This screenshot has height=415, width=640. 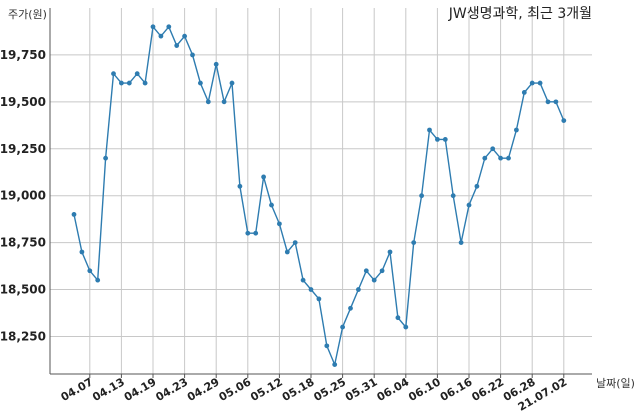 What do you see at coordinates (520, 14) in the screenshot?
I see `chart-title: JW생명과학, 최근 3개월` at bounding box center [520, 14].